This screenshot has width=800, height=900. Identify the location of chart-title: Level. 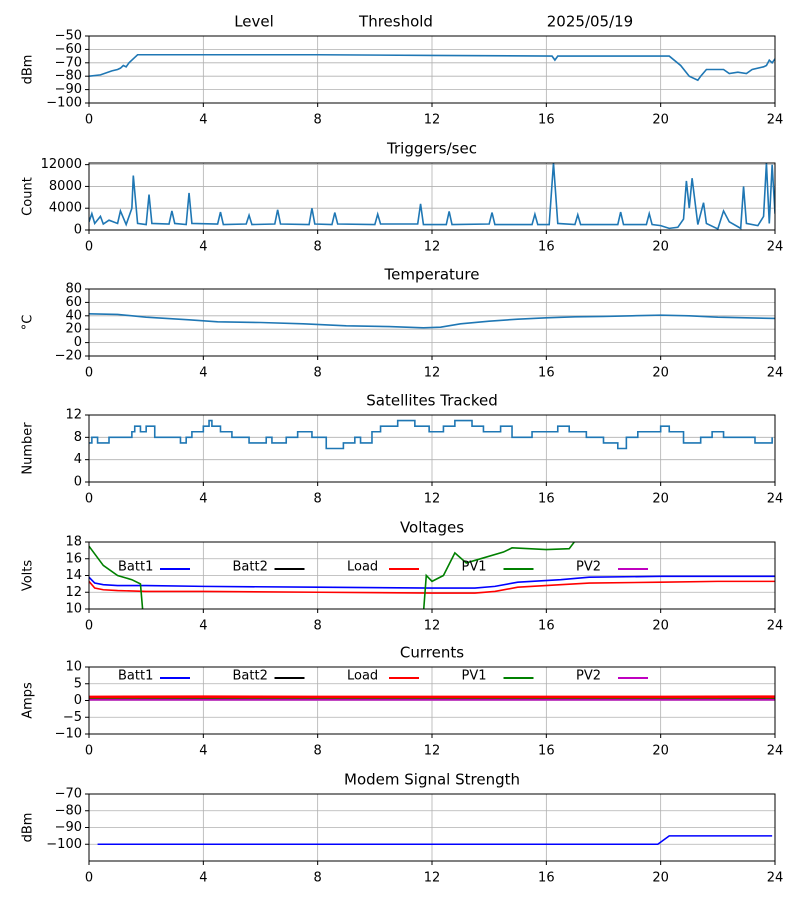
(254, 22).